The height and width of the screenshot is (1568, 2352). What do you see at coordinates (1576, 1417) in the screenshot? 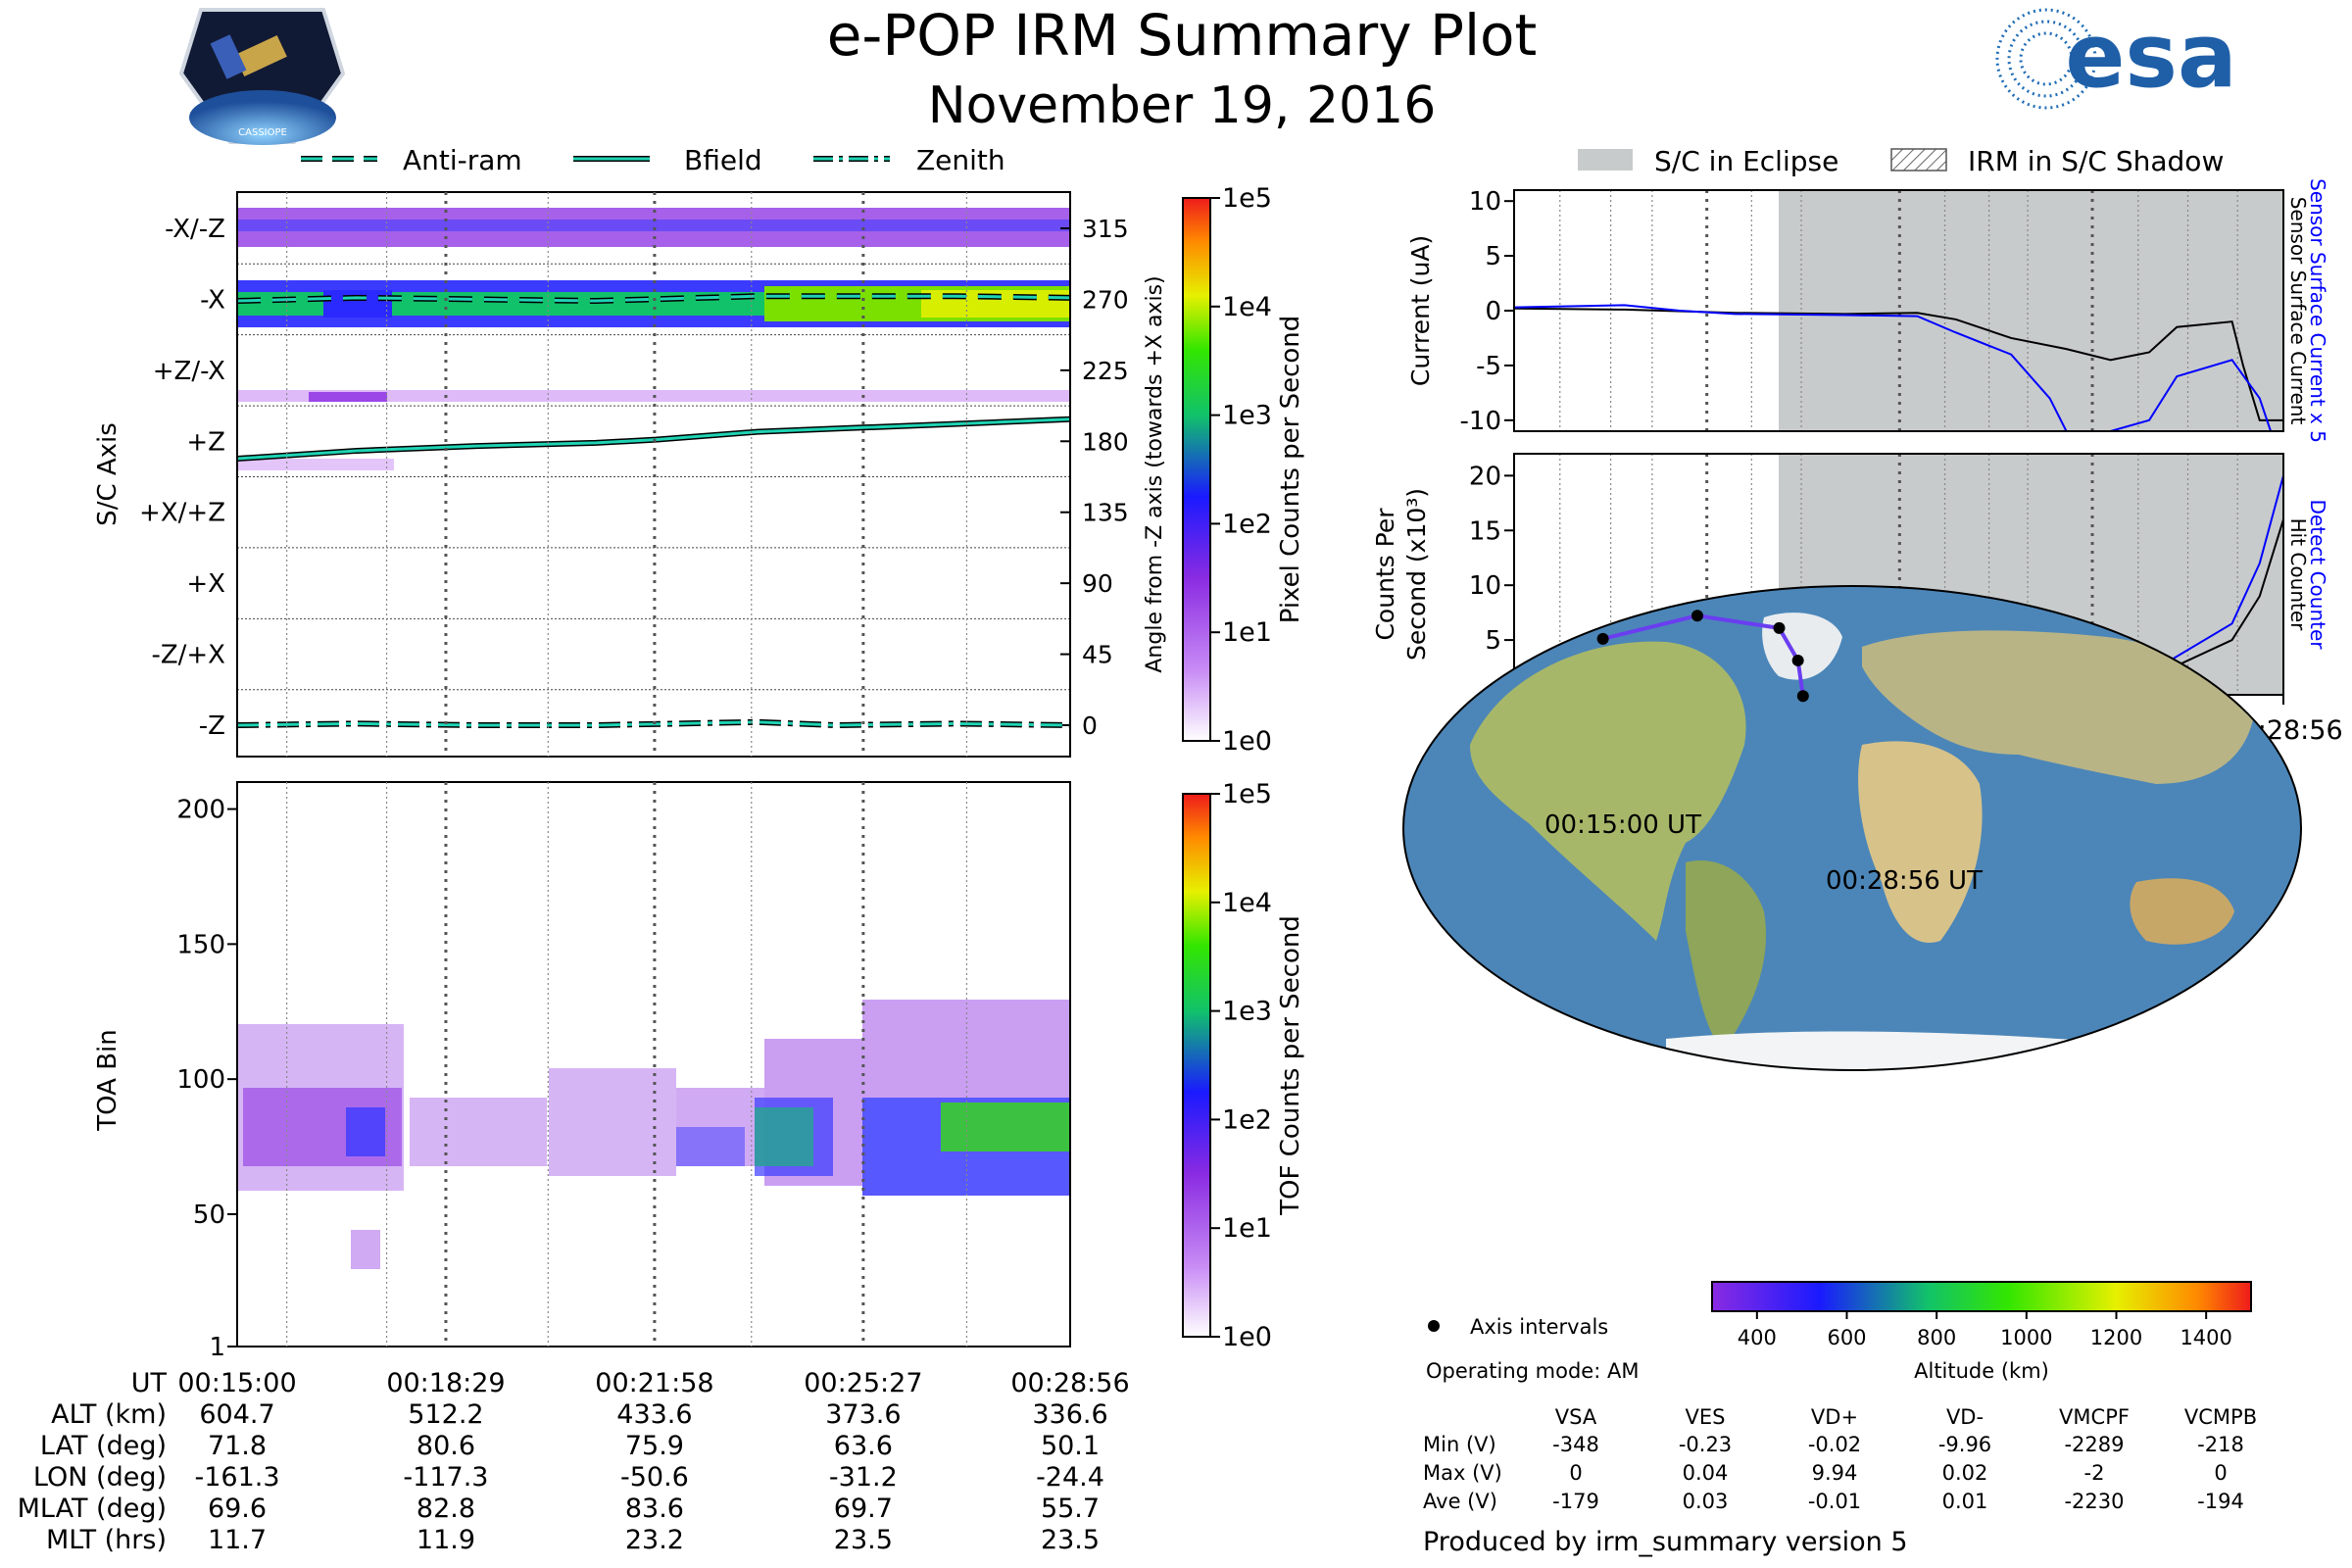
I see `voltage-header: VSA` at bounding box center [1576, 1417].